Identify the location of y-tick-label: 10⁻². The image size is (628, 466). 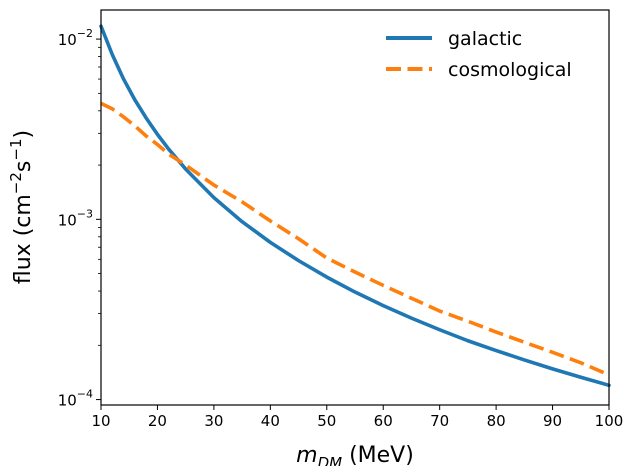
(75, 38).